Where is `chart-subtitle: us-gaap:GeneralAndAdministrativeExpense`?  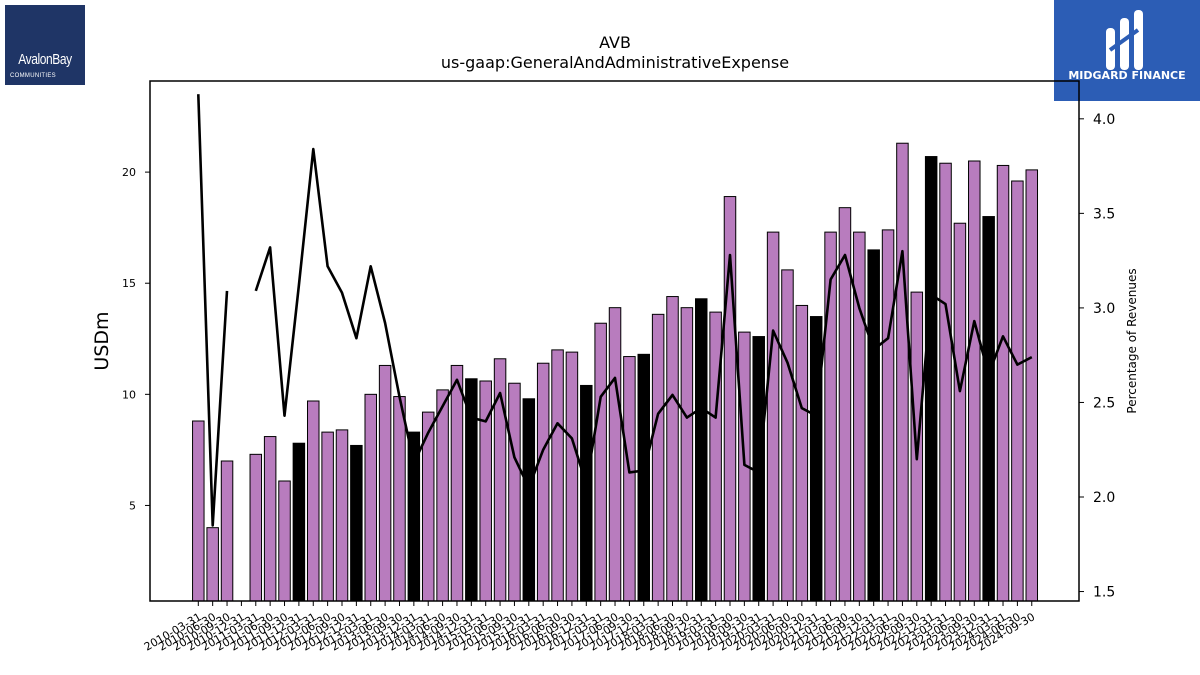 chart-subtitle: us-gaap:GeneralAndAdministrativeExpense is located at coordinates (615, 62).